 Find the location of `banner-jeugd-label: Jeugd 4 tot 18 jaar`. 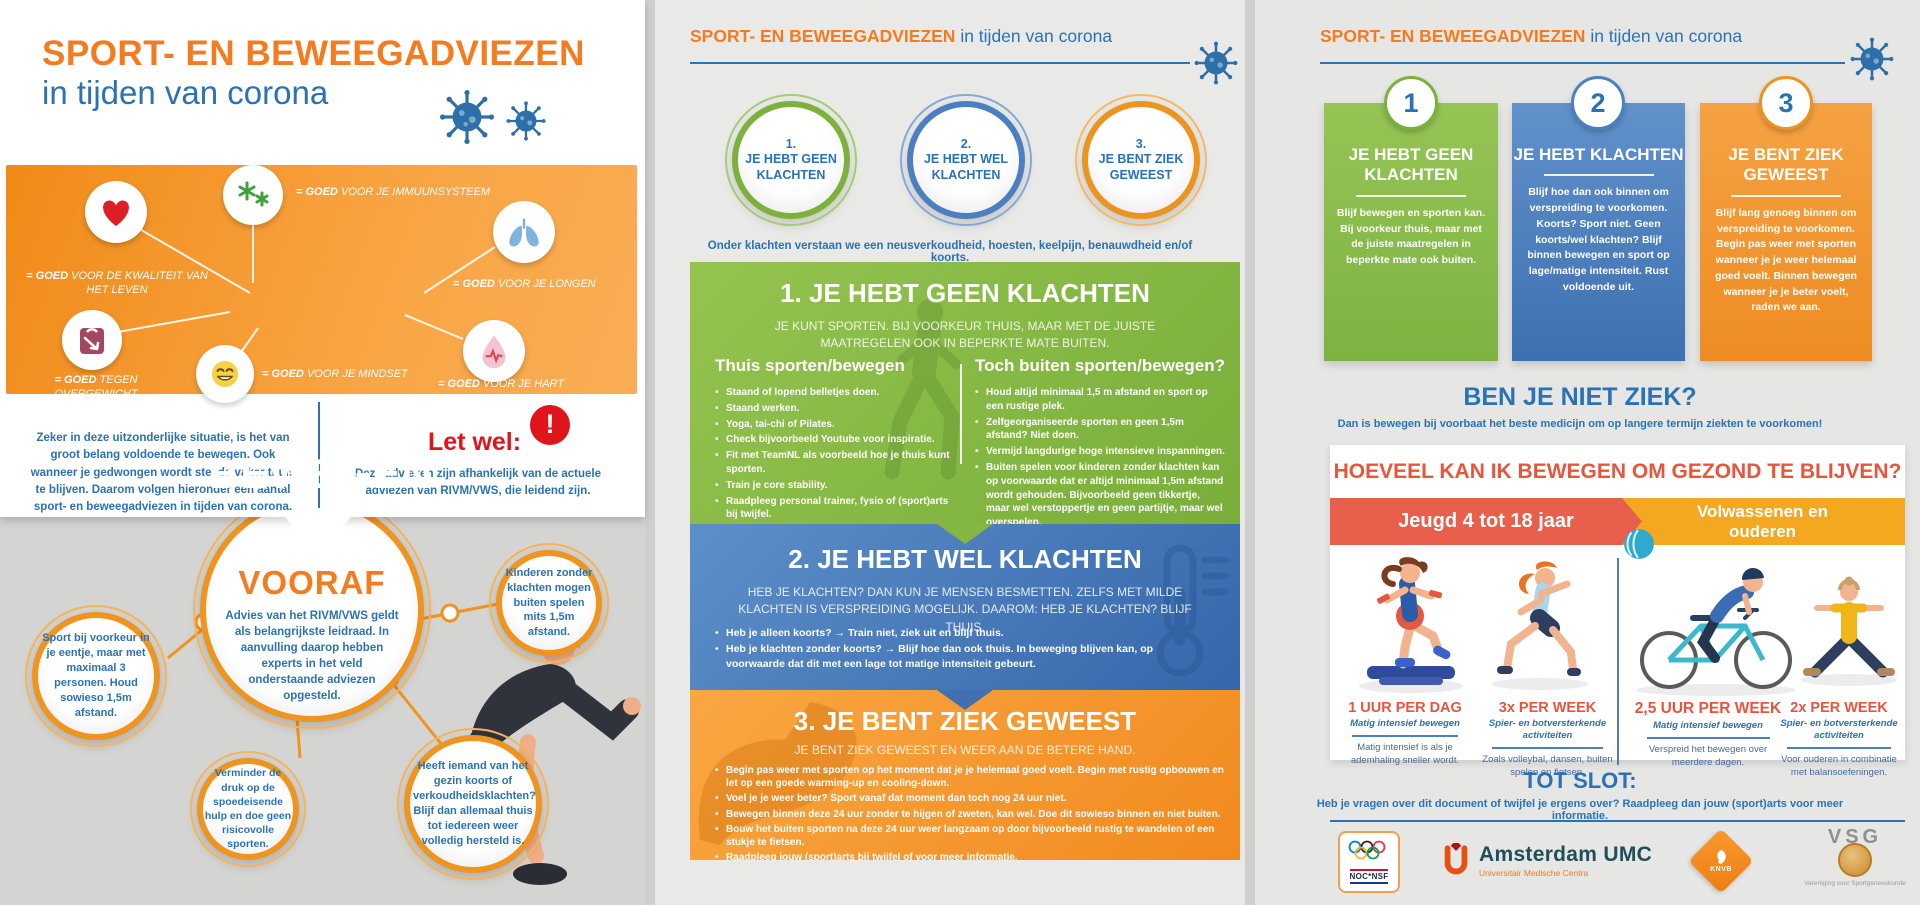

banner-jeugd-label: Jeugd 4 tot 18 jaar is located at coordinates (1486, 521).